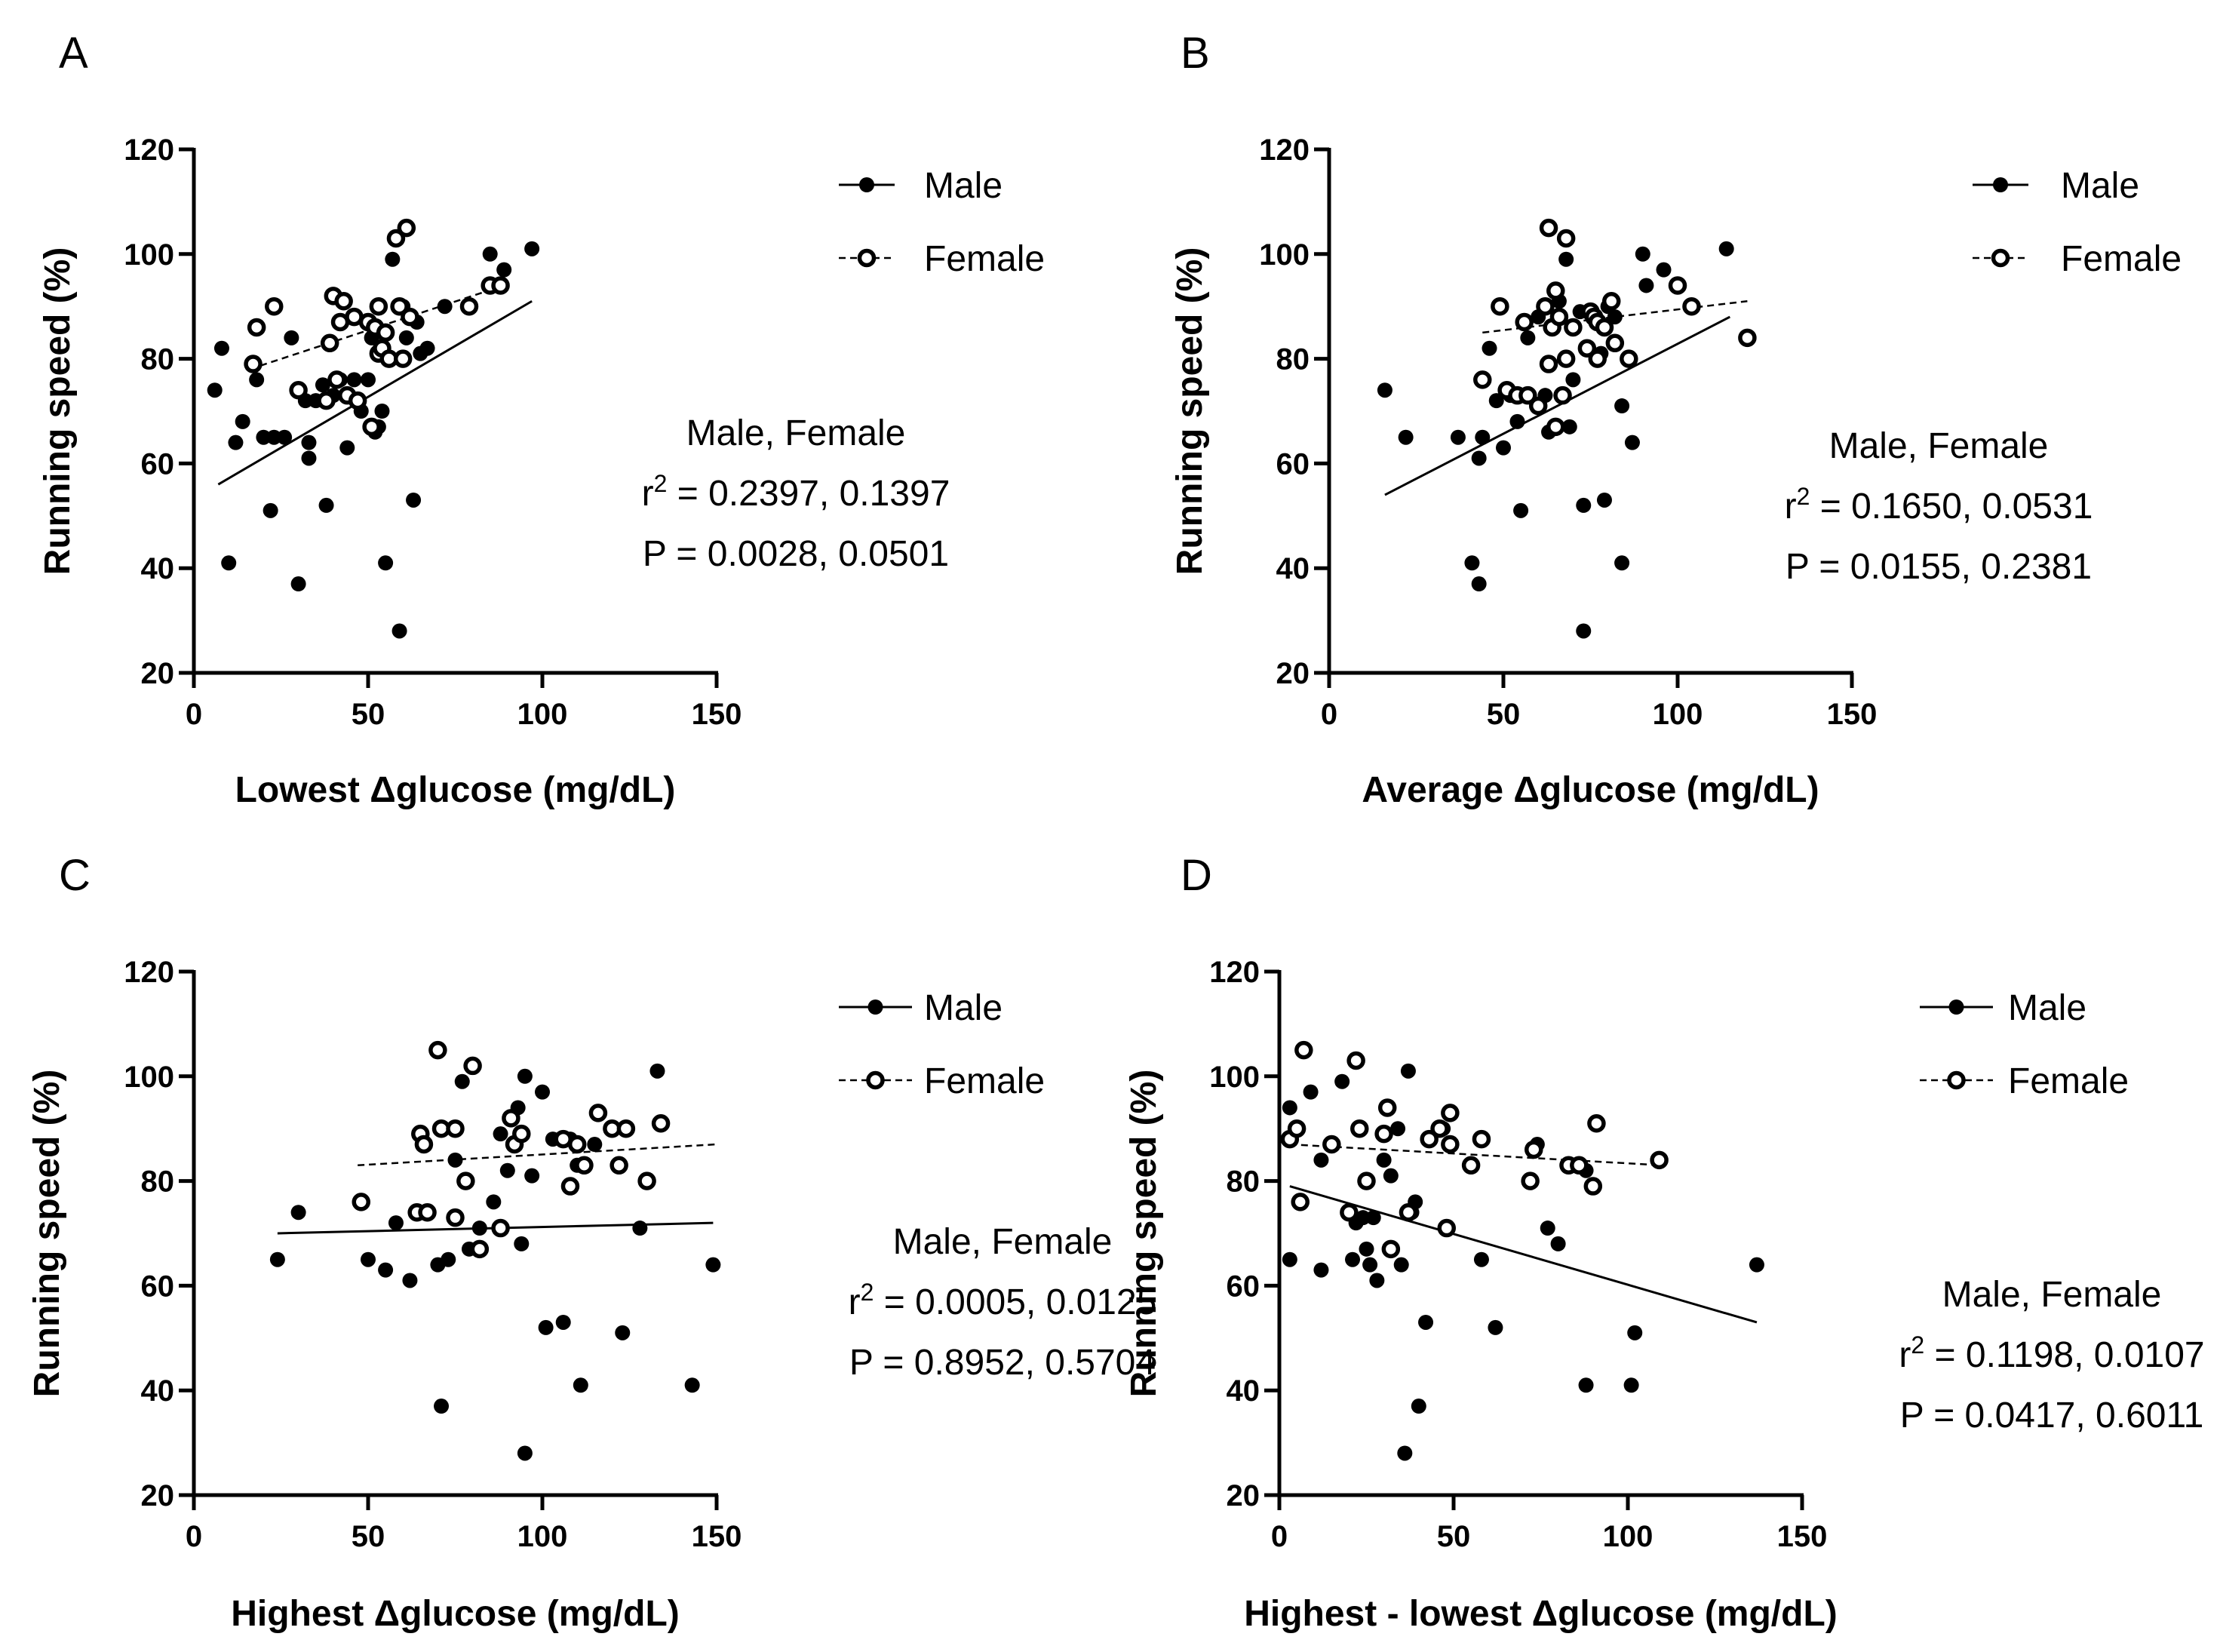 The width and height of the screenshot is (2220, 1652). Describe the element at coordinates (1284, 255) in the screenshot. I see `y-tick-label: 100` at that location.